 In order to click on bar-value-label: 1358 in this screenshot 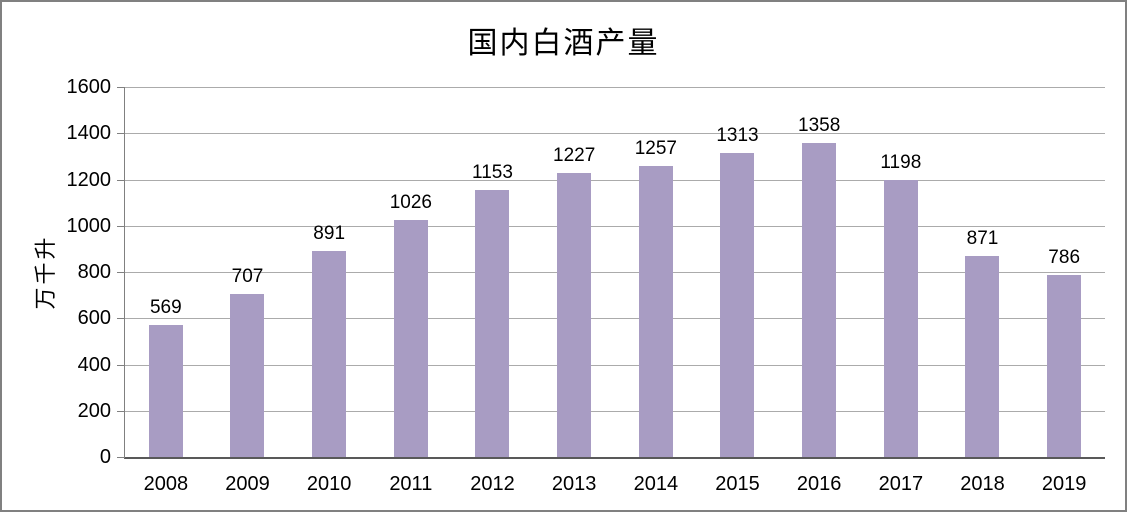, I will do `click(819, 125)`.